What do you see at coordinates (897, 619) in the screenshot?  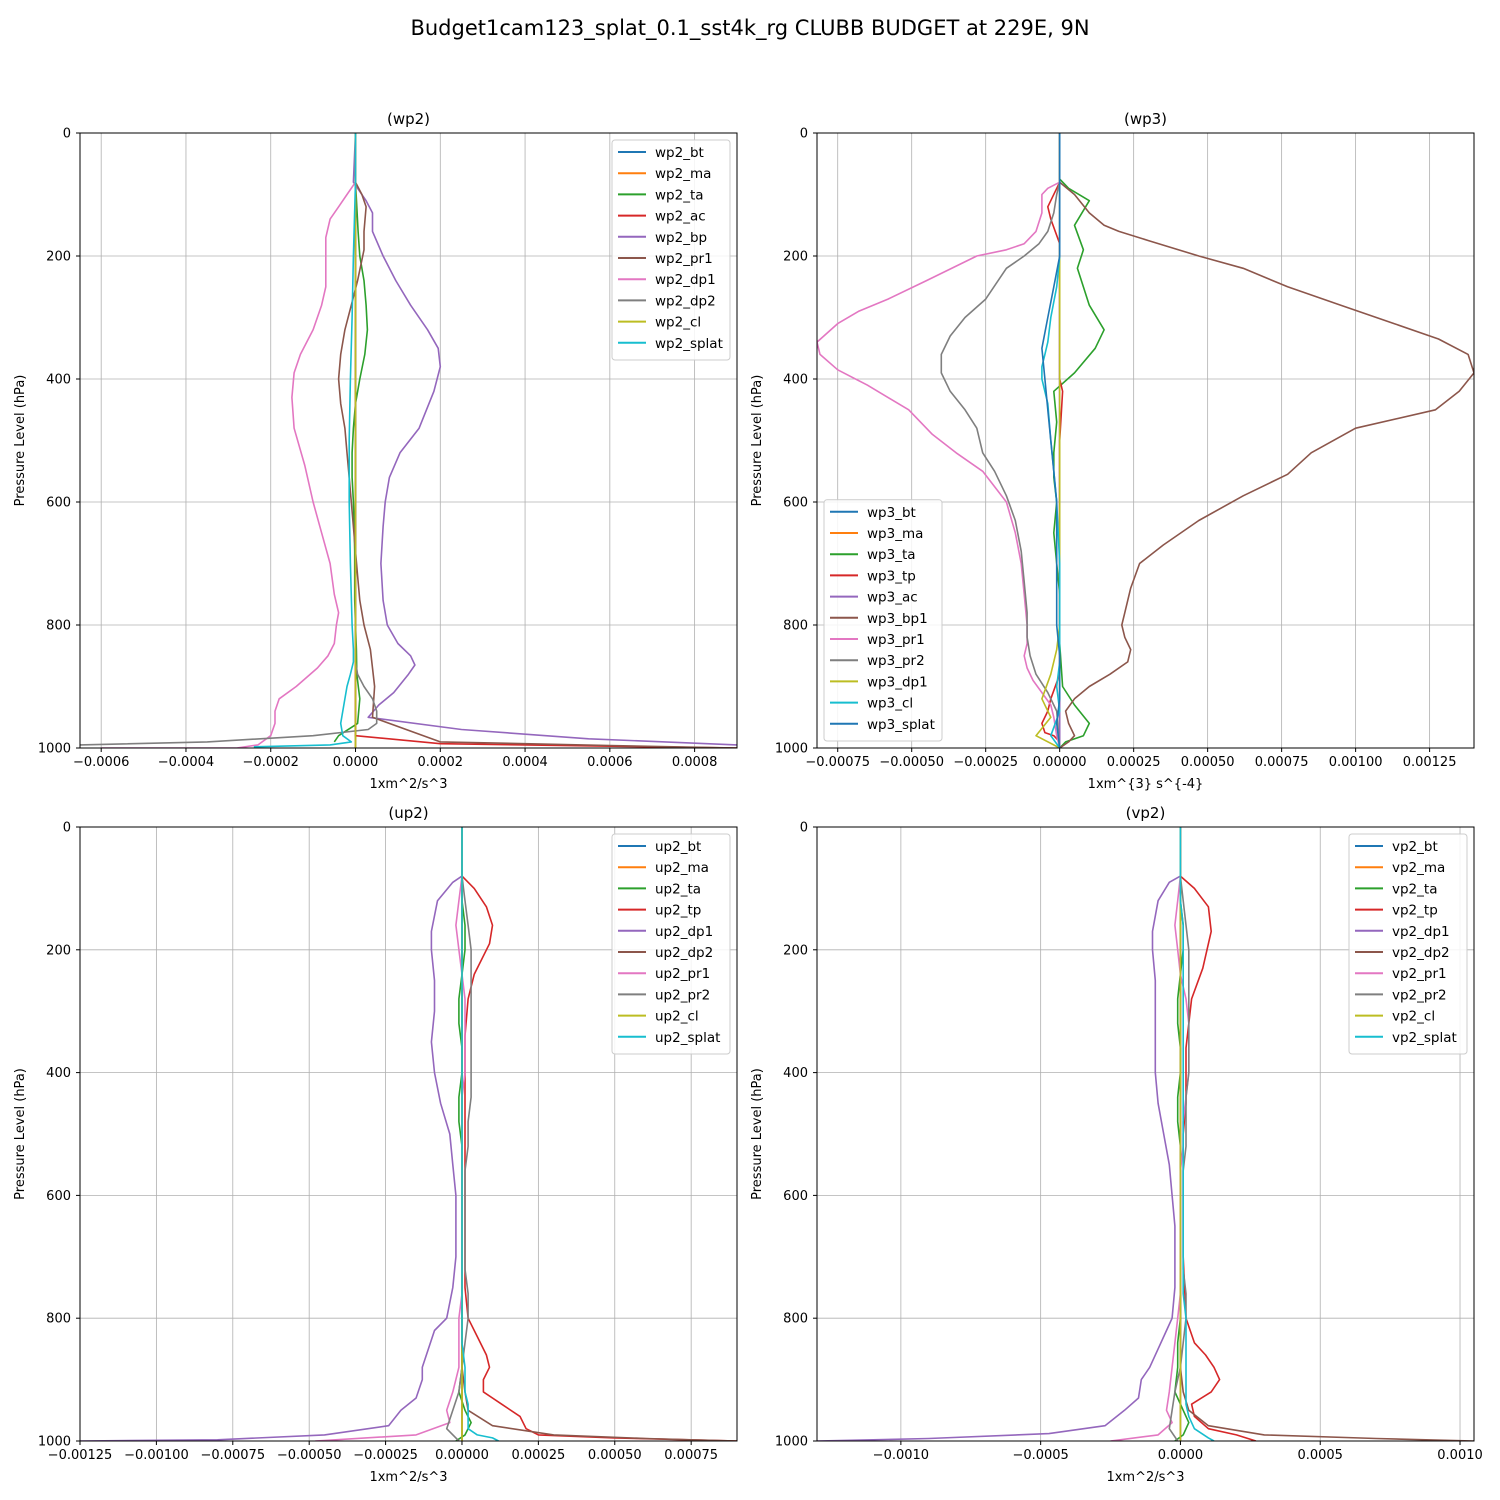 I see `legend-label: wp3_bp1` at bounding box center [897, 619].